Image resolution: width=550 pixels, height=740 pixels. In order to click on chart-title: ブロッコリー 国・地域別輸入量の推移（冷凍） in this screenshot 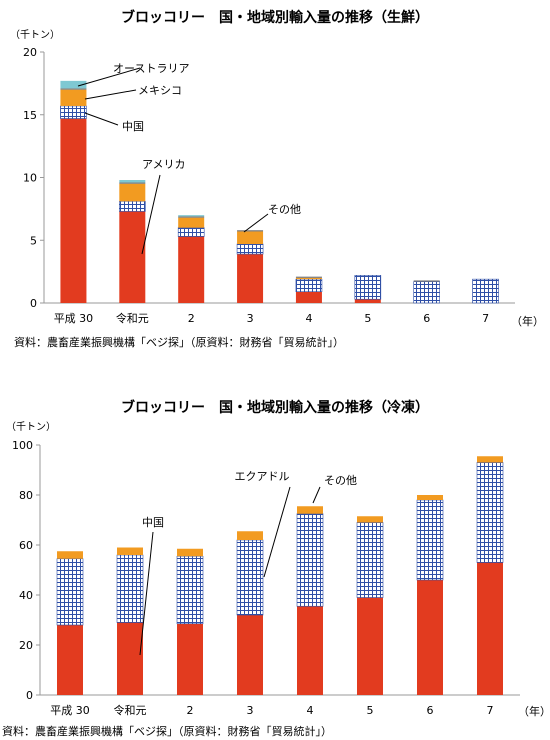, I will do `click(275, 407)`.